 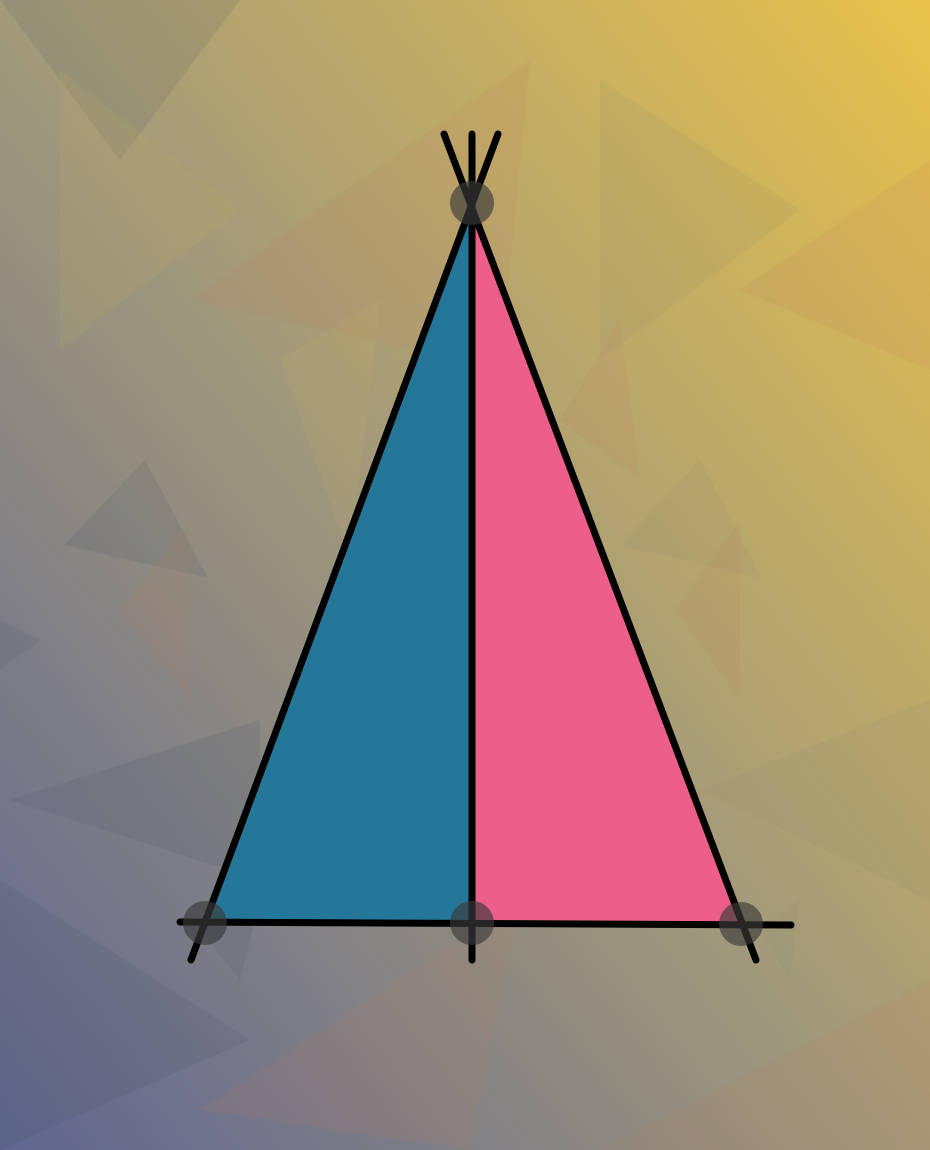 What do you see at coordinates (741, 924) in the screenshot?
I see `bottom-right-vertex-marker` at bounding box center [741, 924].